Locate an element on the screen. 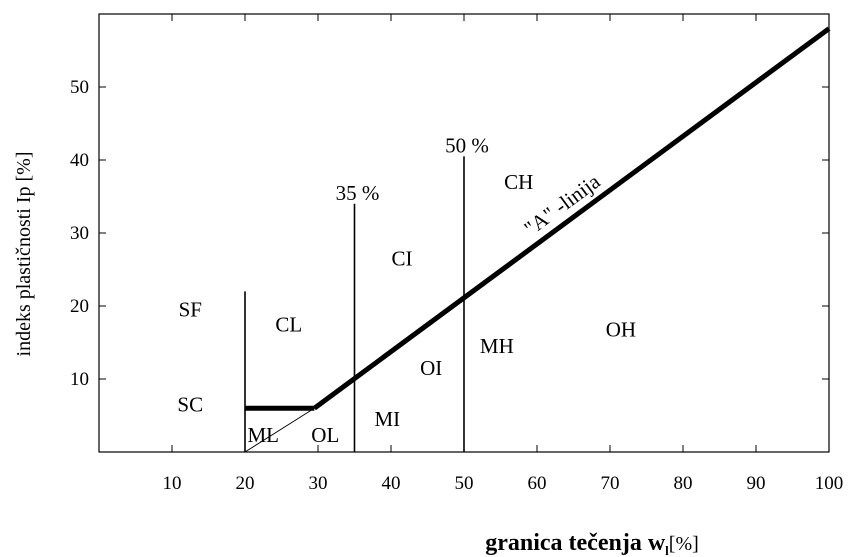  x-tick-label: 50 is located at coordinates (464, 483).